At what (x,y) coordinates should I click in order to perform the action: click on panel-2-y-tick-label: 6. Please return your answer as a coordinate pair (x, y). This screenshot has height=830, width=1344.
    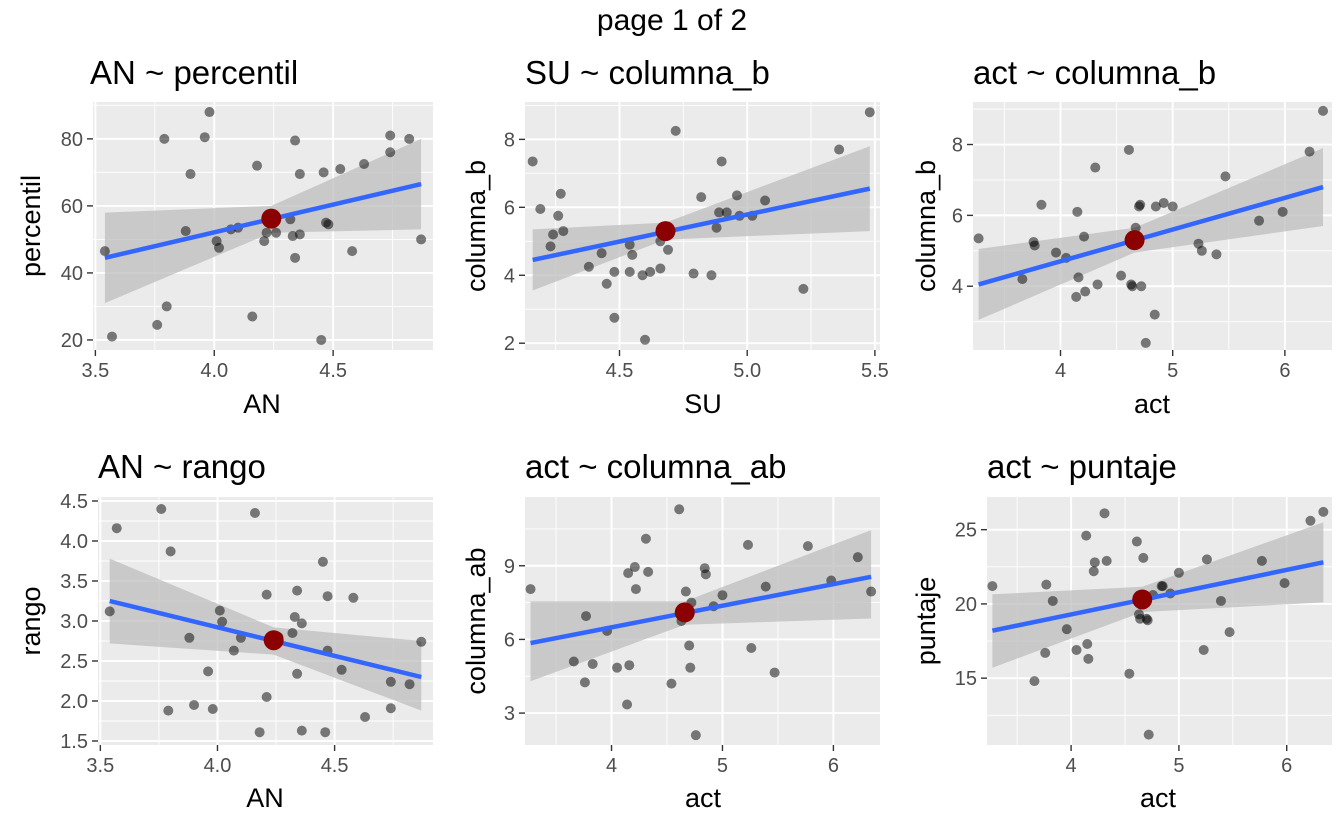
    Looking at the image, I should click on (509, 208).